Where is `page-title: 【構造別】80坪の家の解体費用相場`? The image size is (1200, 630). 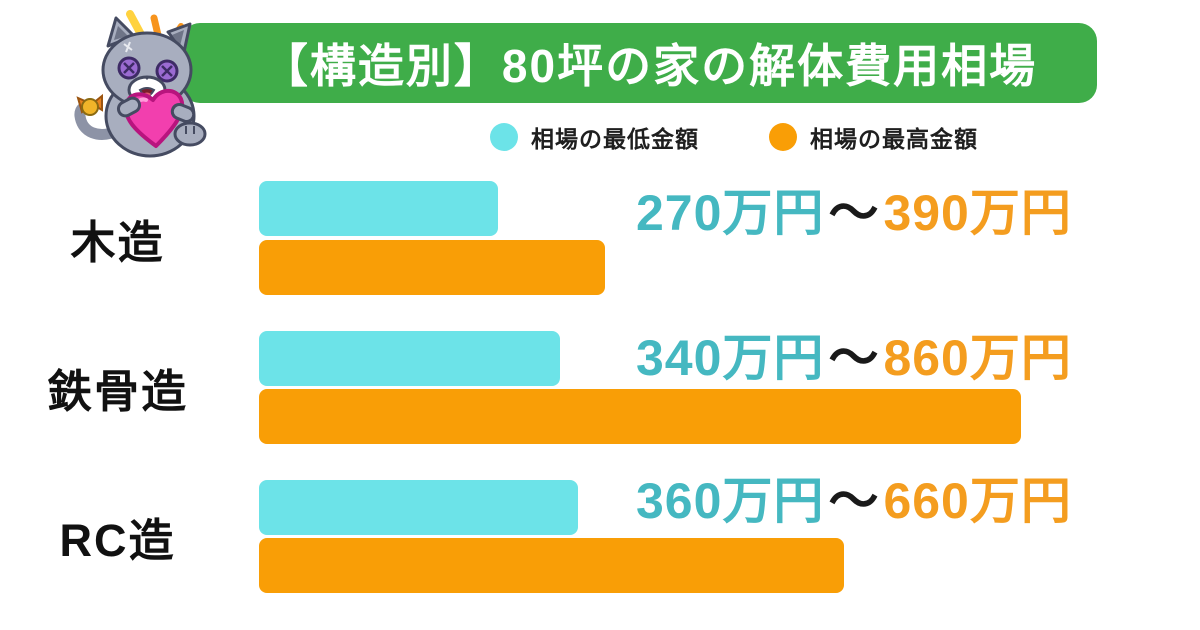 page-title: 【構造別】80坪の家の解体費用相場 is located at coordinates (649, 66).